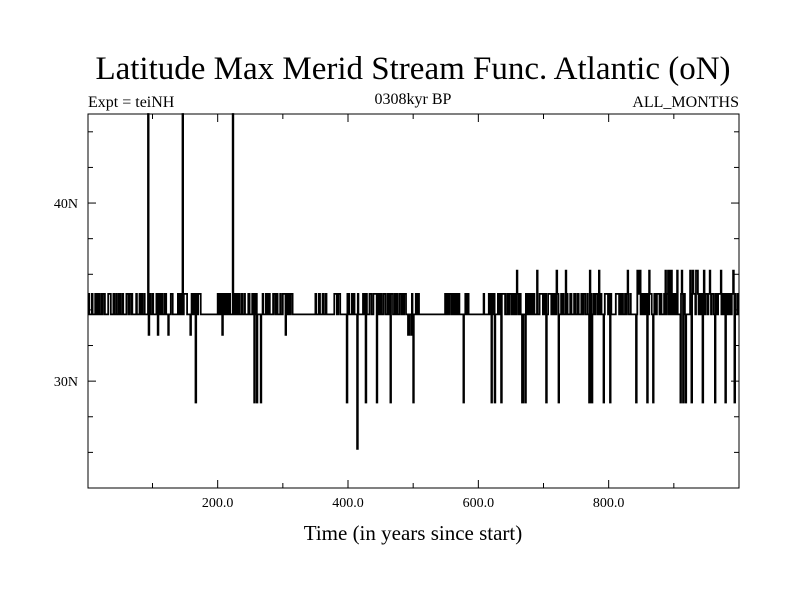  Describe the element at coordinates (218, 503) in the screenshot. I see `x-tick-label: 200.0` at that location.